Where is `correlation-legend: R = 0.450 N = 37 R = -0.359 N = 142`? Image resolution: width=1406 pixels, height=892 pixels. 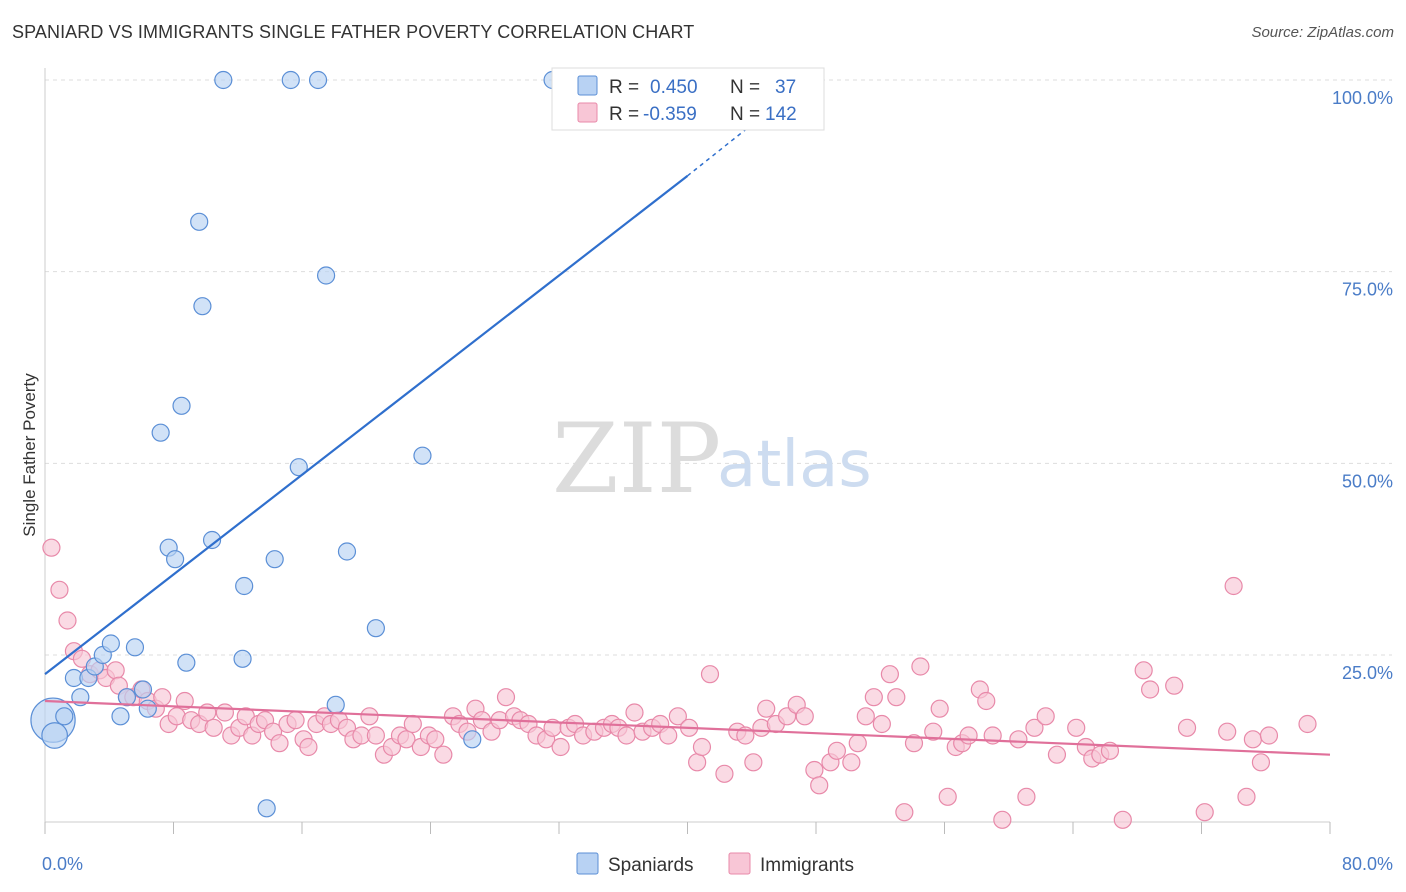
correlation-legend: R = 0.450 N = 37 R = -0.359 N = 142 is located at coordinates (688, 99).